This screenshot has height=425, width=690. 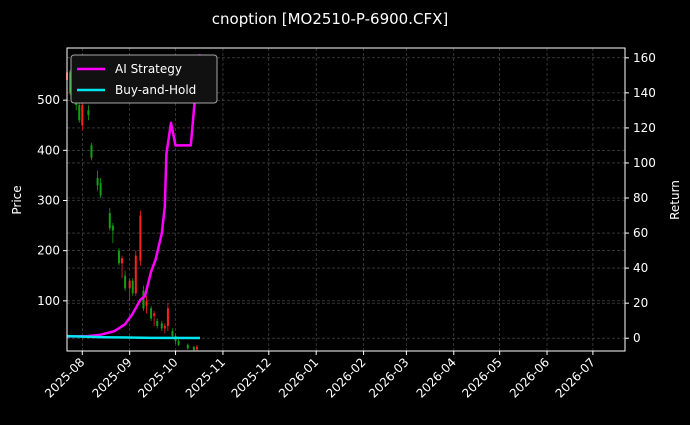 I want to click on y-tick-label-right: 140, so click(x=644, y=93).